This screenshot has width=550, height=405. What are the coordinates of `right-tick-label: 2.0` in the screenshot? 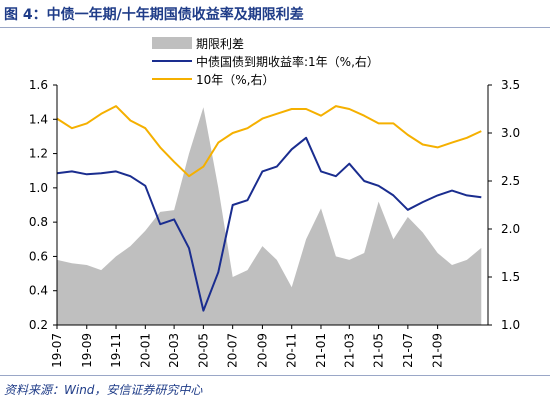 It's located at (510, 229).